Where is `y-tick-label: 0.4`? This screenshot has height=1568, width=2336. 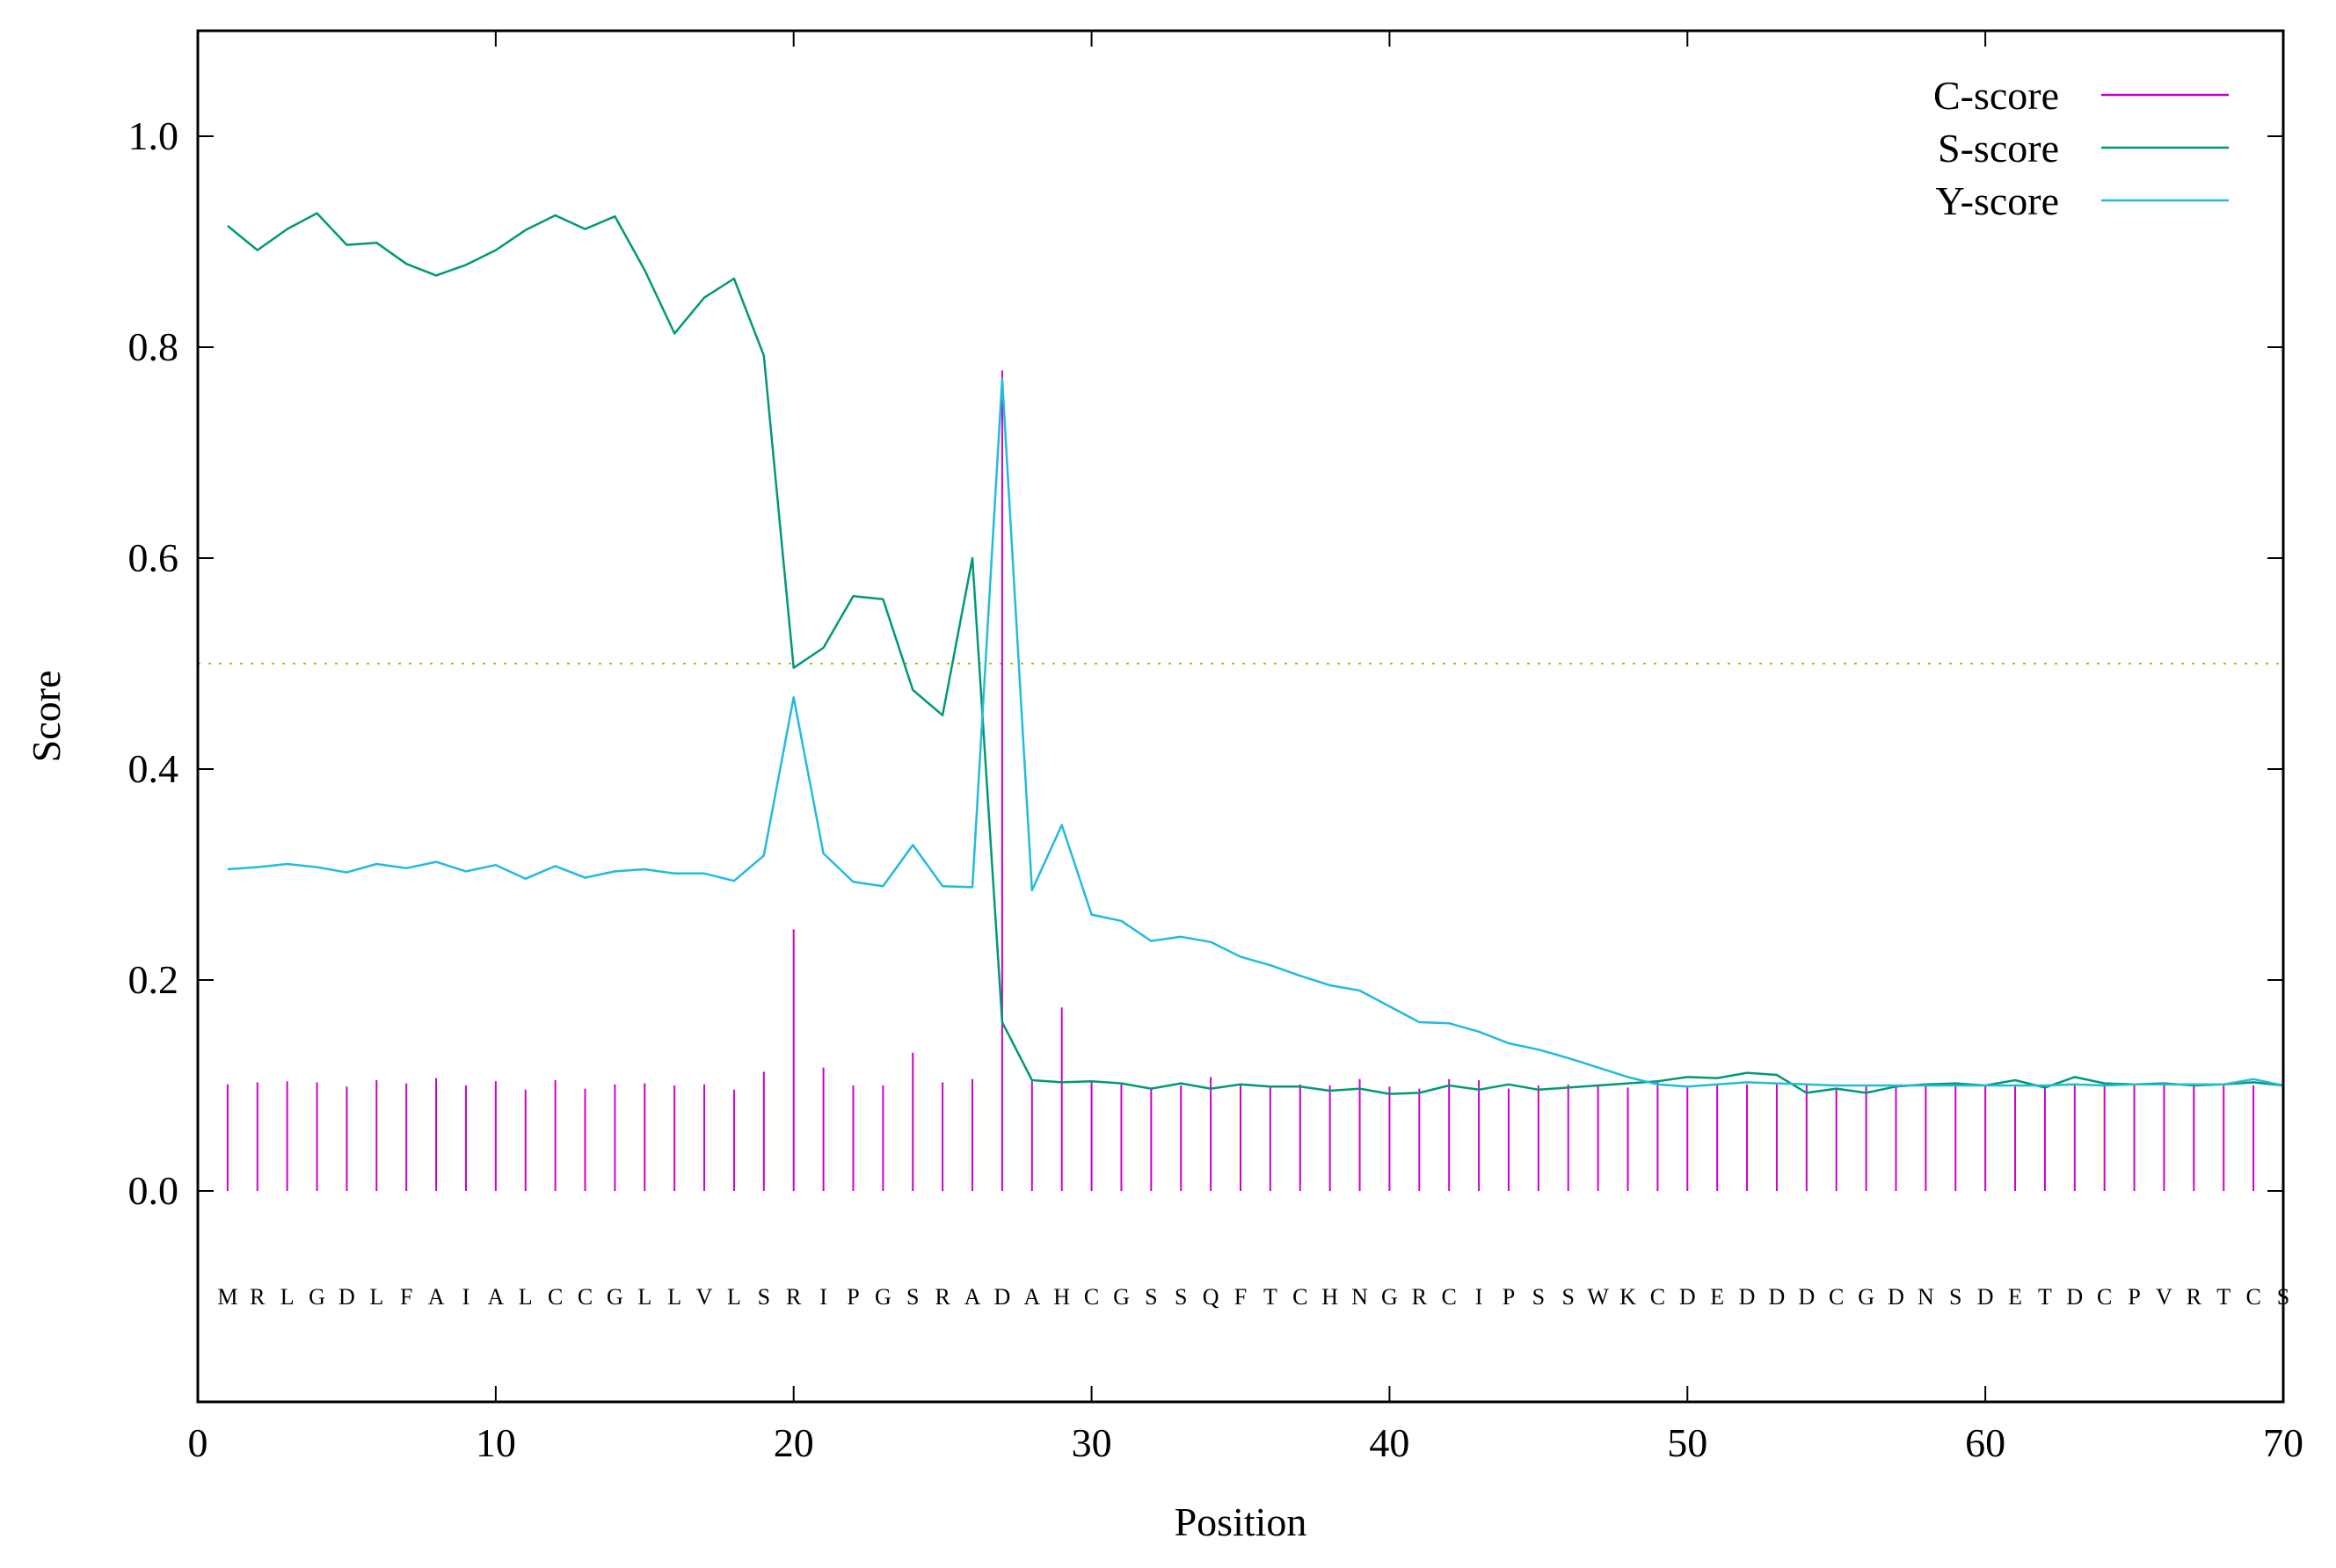
y-tick-label: 0.4 is located at coordinates (153, 768).